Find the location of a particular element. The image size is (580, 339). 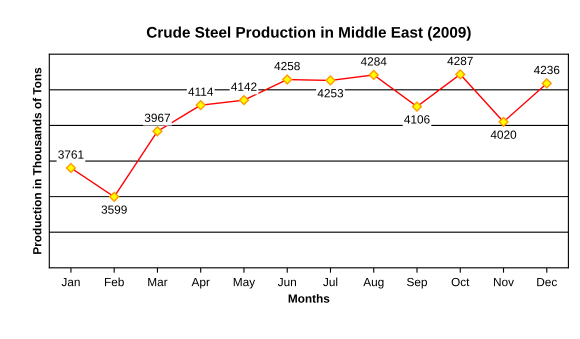

data-label: 4142 is located at coordinates (243, 86).